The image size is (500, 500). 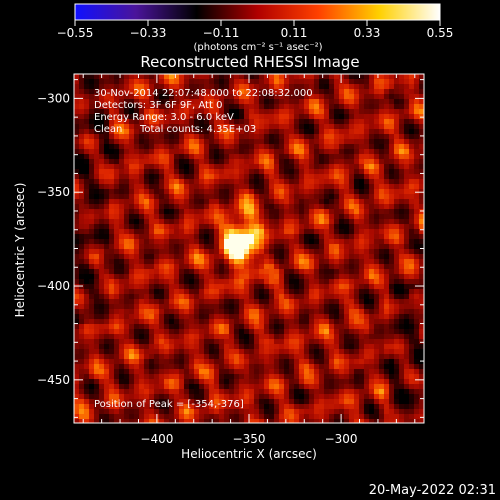 What do you see at coordinates (294, 33) in the screenshot?
I see `colorbar-tick-label: 0.11` at bounding box center [294, 33].